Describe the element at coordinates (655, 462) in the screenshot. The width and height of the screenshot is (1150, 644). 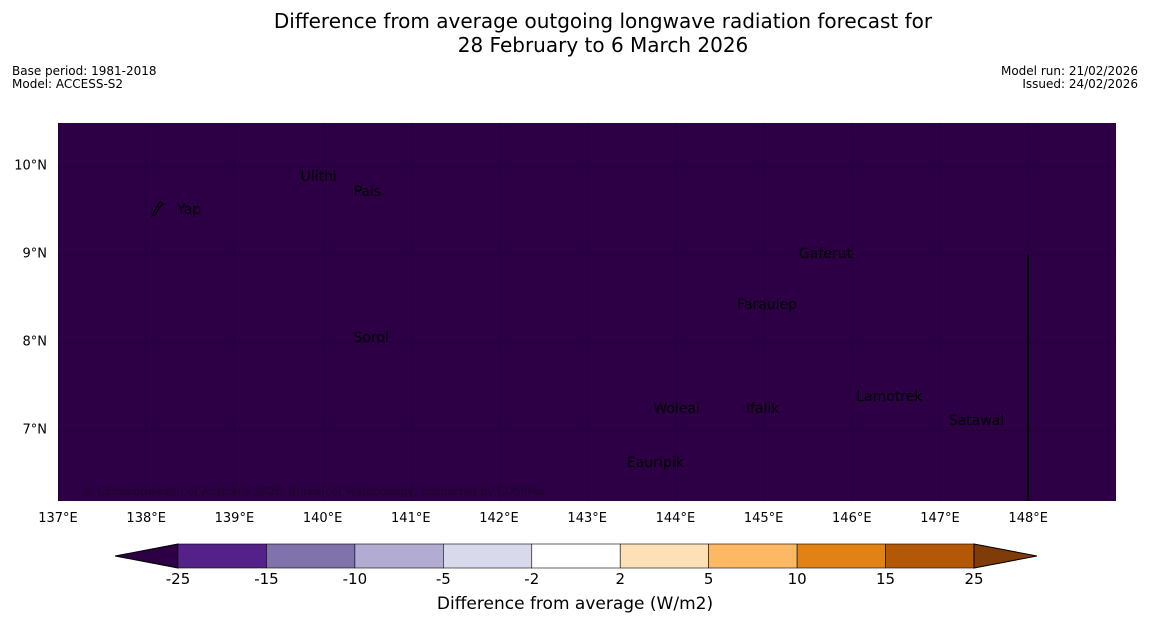
I see `place-label-eauripik: Eauripik` at that location.